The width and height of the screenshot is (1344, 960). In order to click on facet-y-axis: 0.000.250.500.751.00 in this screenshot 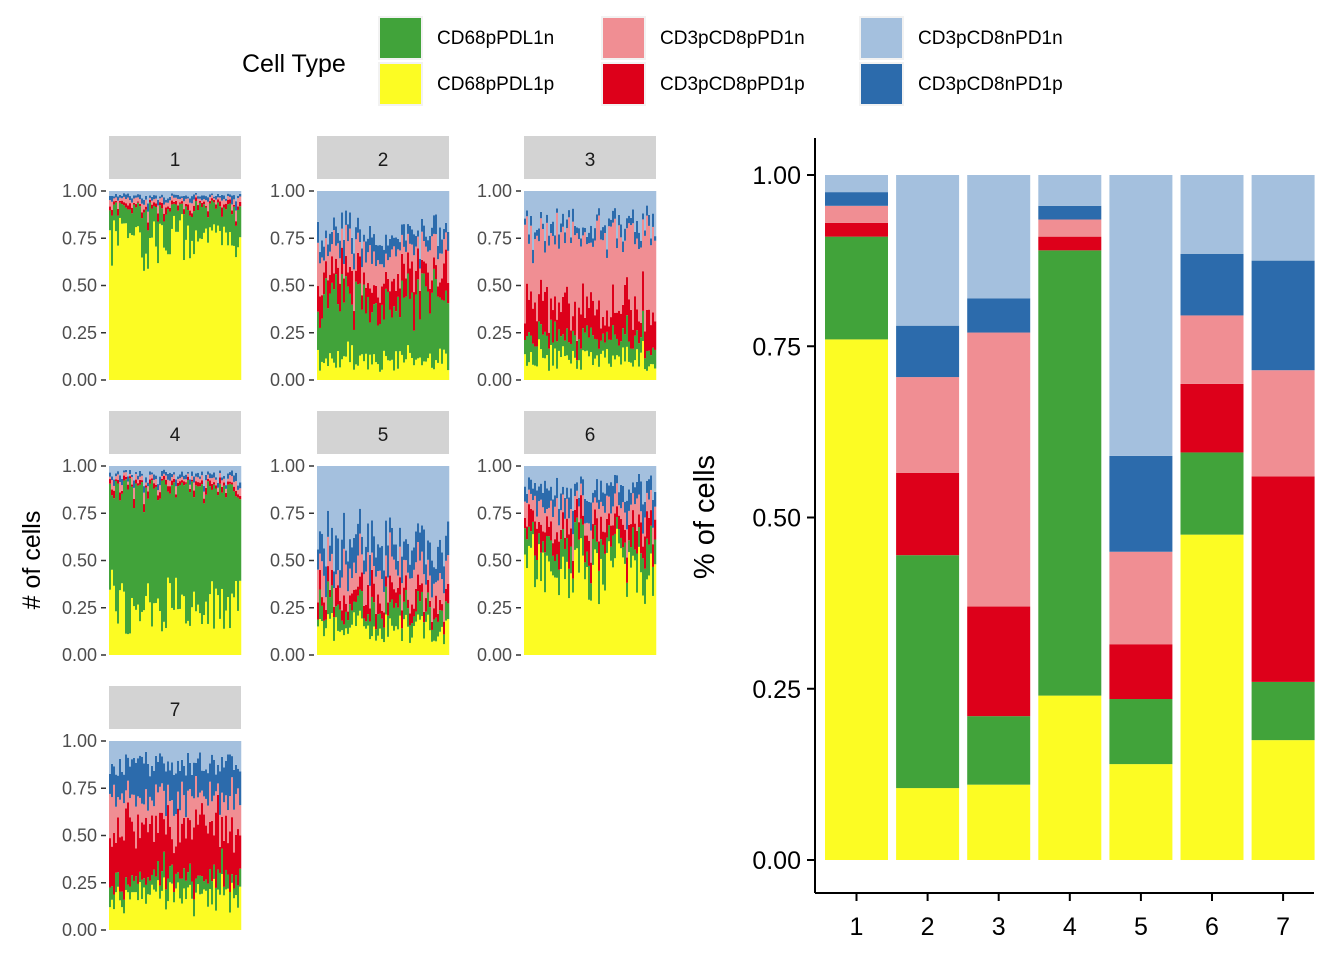, I will do `click(292, 285)`.